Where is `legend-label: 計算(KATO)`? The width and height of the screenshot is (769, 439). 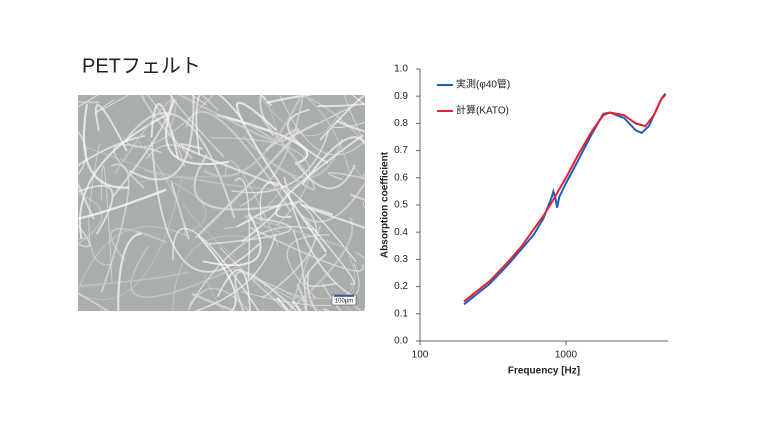
legend-label: 計算(KATO) is located at coordinates (482, 110).